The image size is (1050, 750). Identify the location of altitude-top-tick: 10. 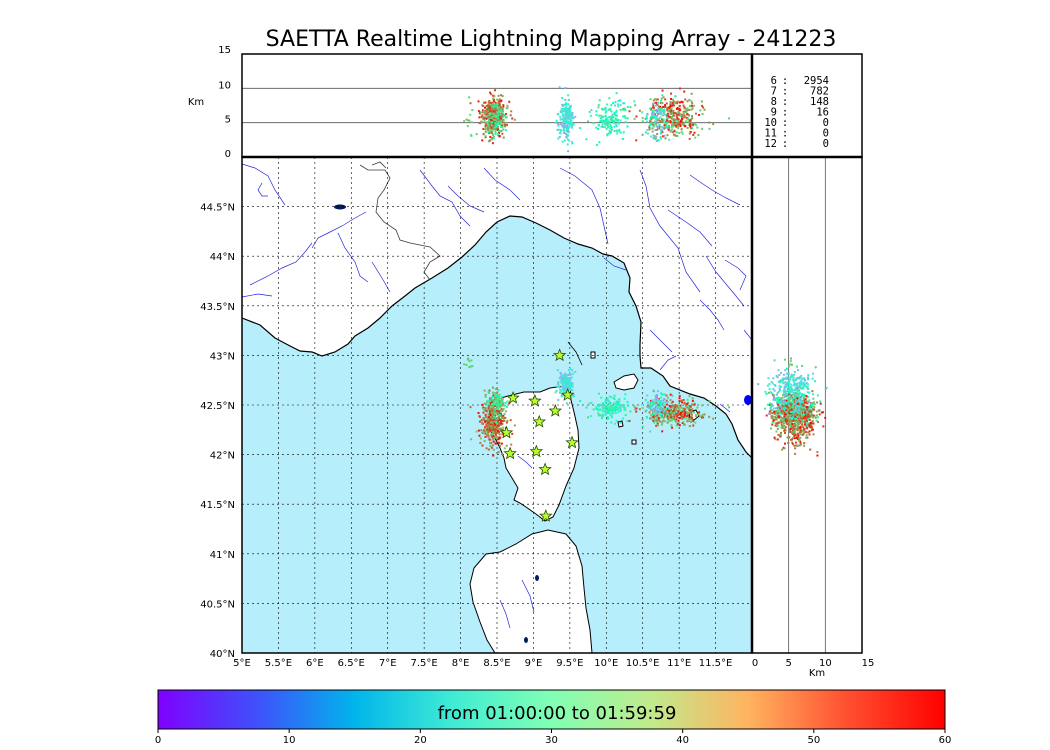
(224, 85).